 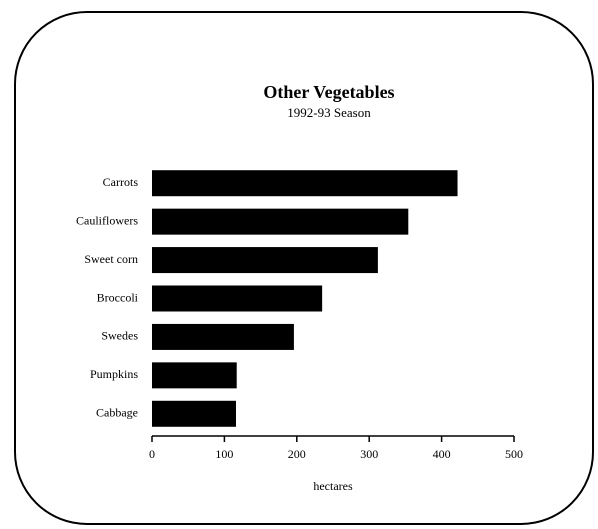 I want to click on x-tick-label: 200, so click(x=297, y=454).